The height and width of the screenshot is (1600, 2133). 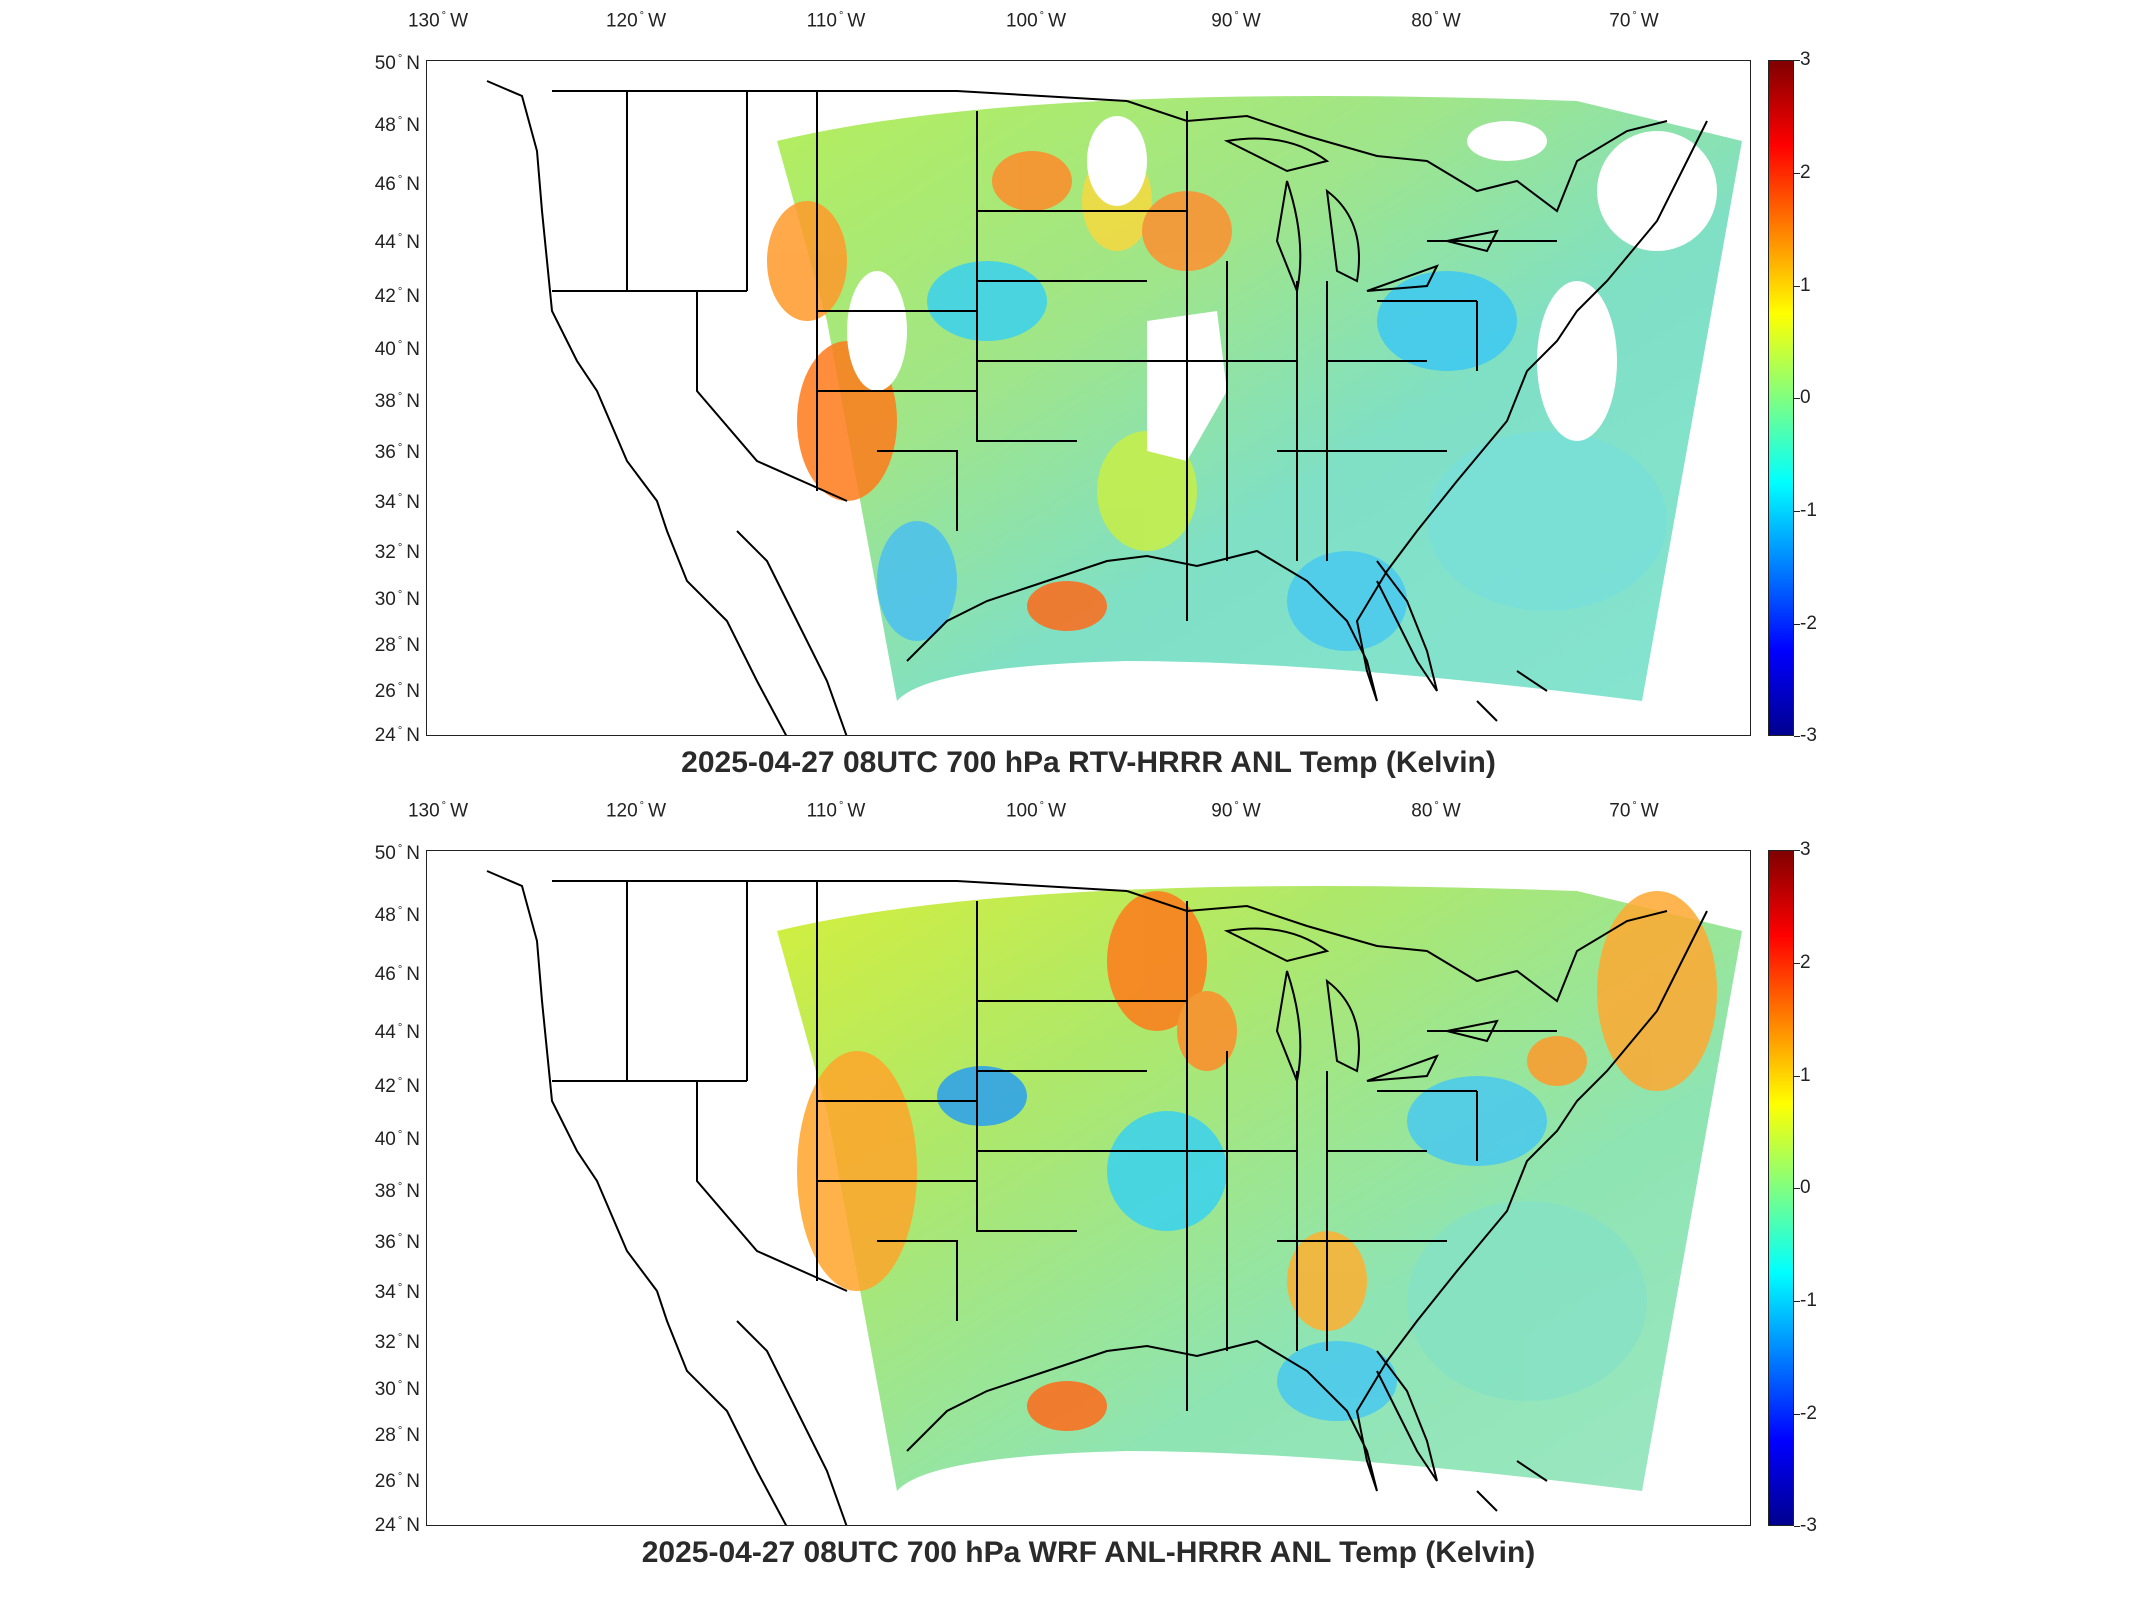 I want to click on temperature-anomaly-blobs, so click(x=1257, y=1161).